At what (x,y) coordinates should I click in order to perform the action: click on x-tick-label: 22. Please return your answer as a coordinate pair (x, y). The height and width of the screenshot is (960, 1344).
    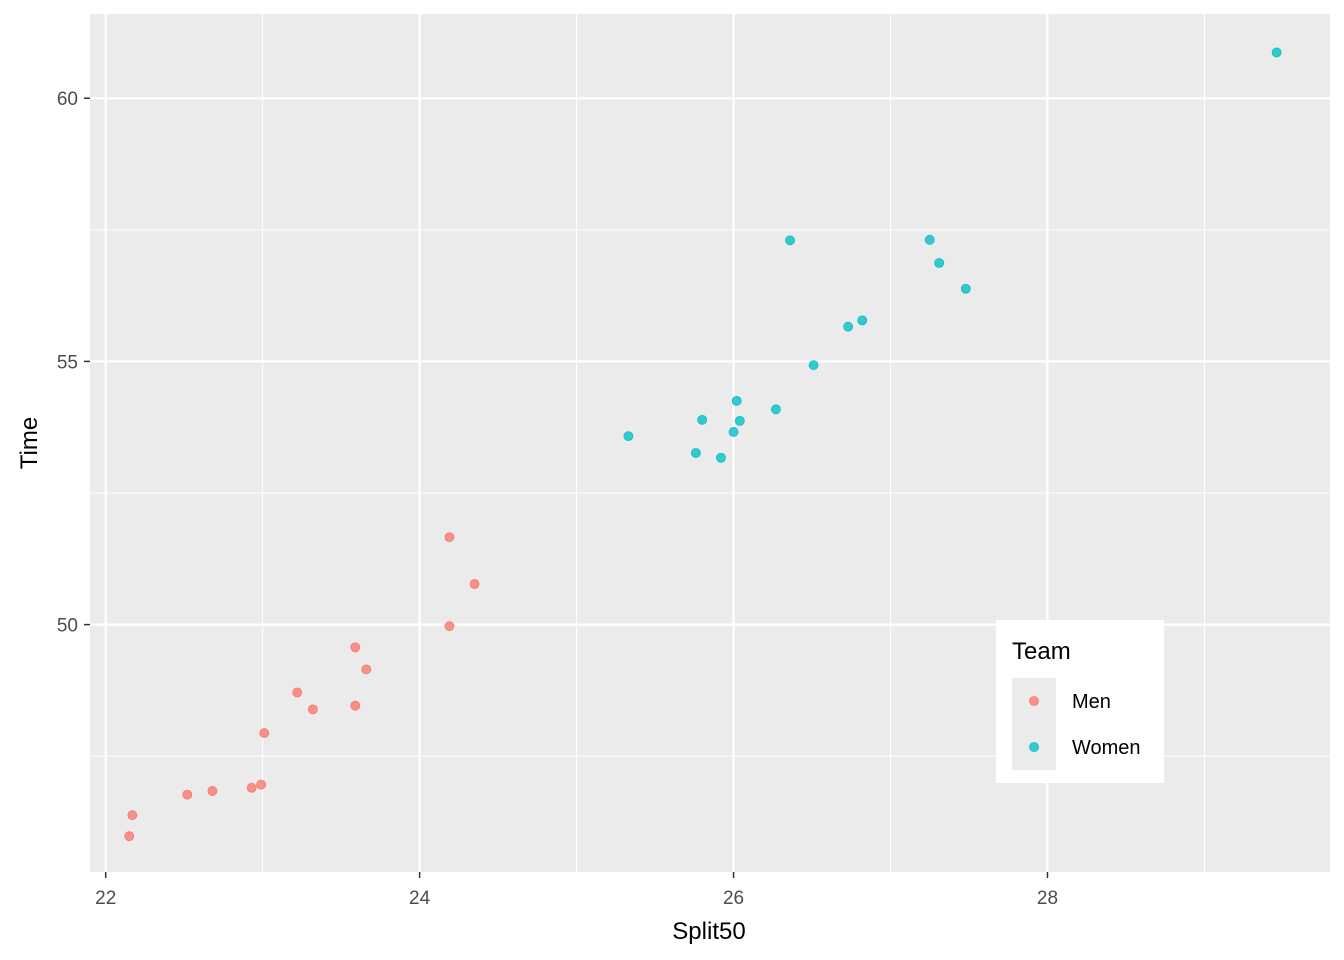
    Looking at the image, I should click on (105, 898).